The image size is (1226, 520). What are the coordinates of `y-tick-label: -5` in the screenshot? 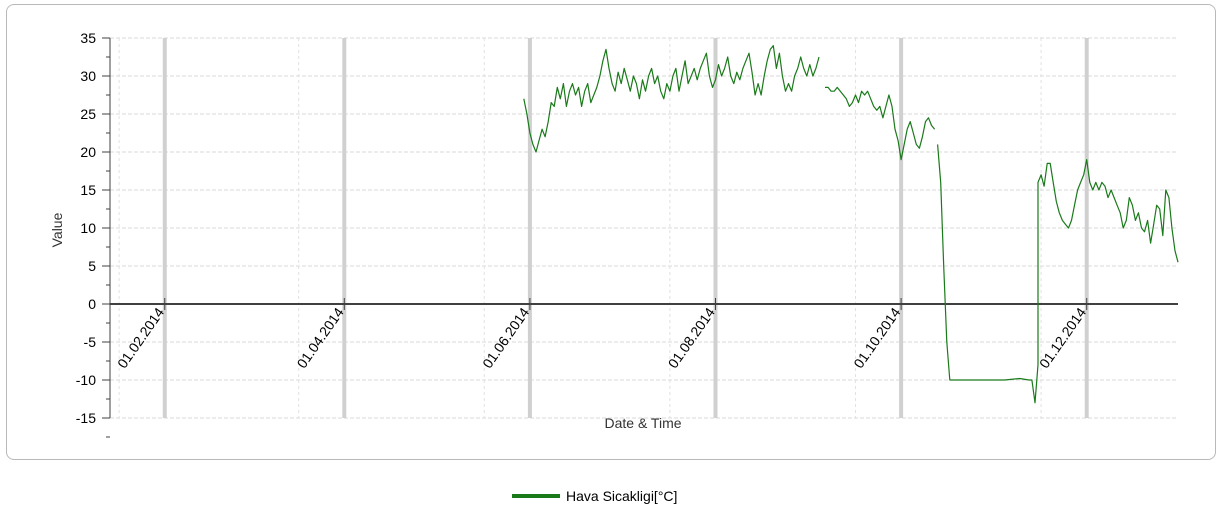 It's located at (90, 342).